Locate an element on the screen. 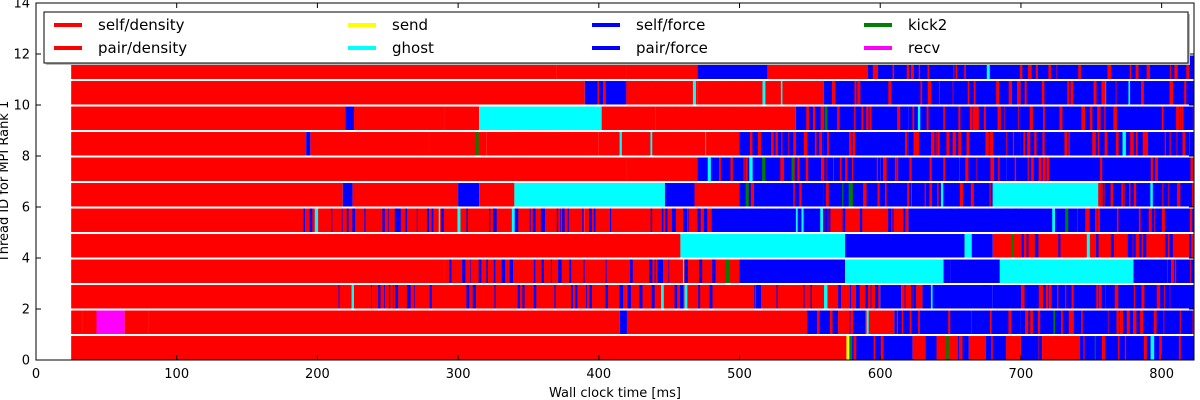 This screenshot has height=400, width=1200. y-tick-label: 6 is located at coordinates (26, 208).